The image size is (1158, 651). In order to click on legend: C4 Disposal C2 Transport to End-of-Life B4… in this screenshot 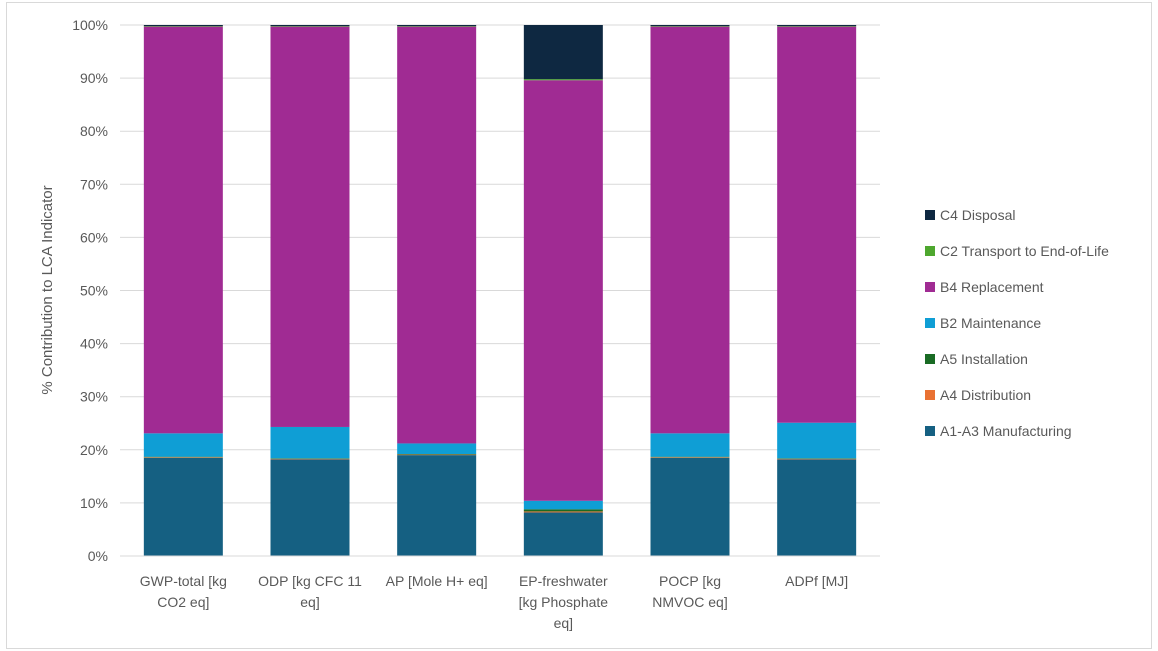, I will do `click(1017, 323)`.